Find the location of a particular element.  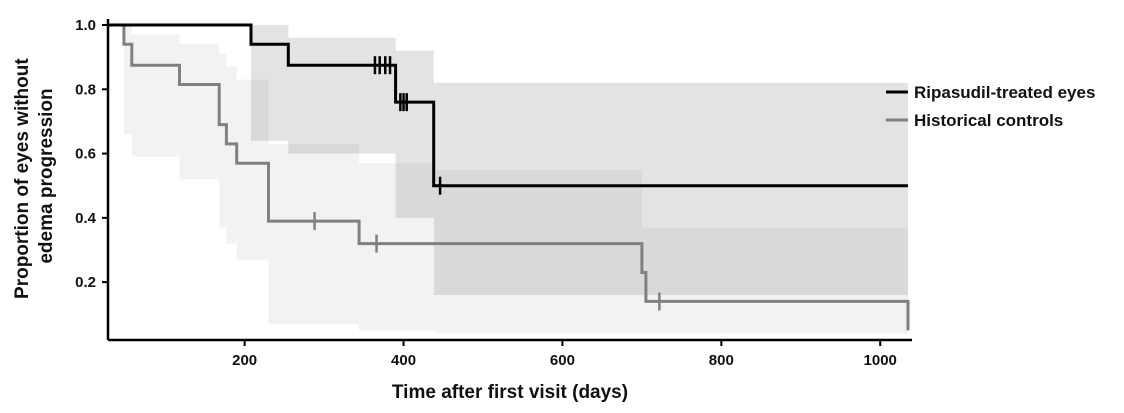

x-tick-label-1: 400 is located at coordinates (403, 360).